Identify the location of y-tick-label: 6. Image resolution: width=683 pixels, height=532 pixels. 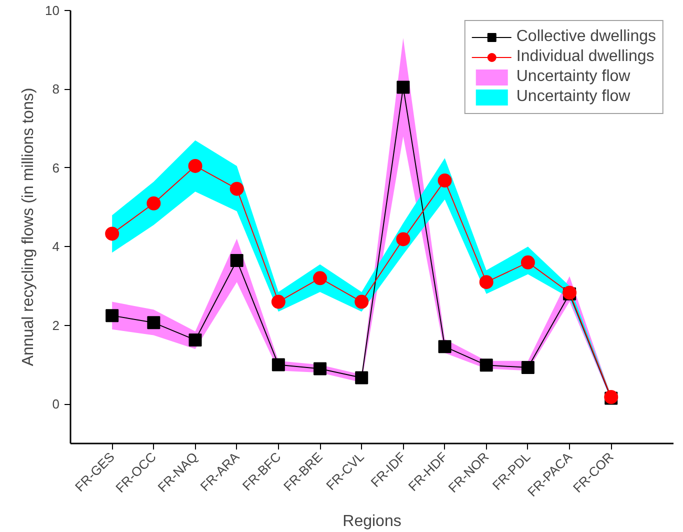
(56, 168).